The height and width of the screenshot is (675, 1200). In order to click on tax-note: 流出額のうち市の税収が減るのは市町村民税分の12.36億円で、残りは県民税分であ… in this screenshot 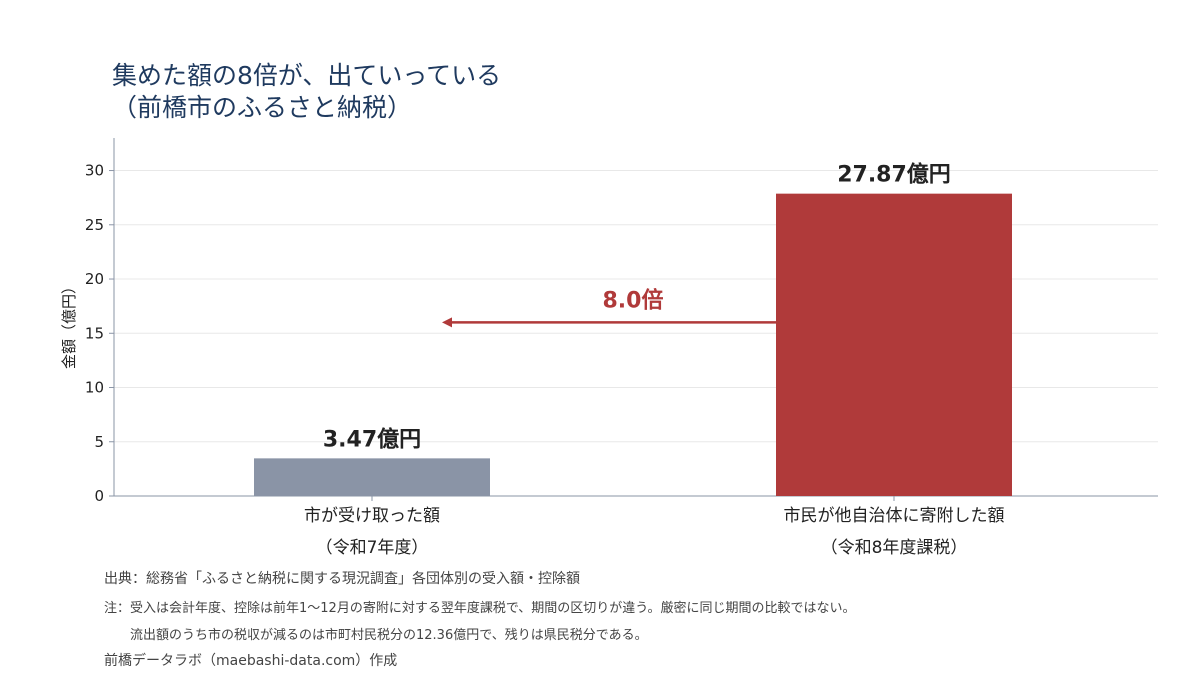, I will do `click(389, 635)`.